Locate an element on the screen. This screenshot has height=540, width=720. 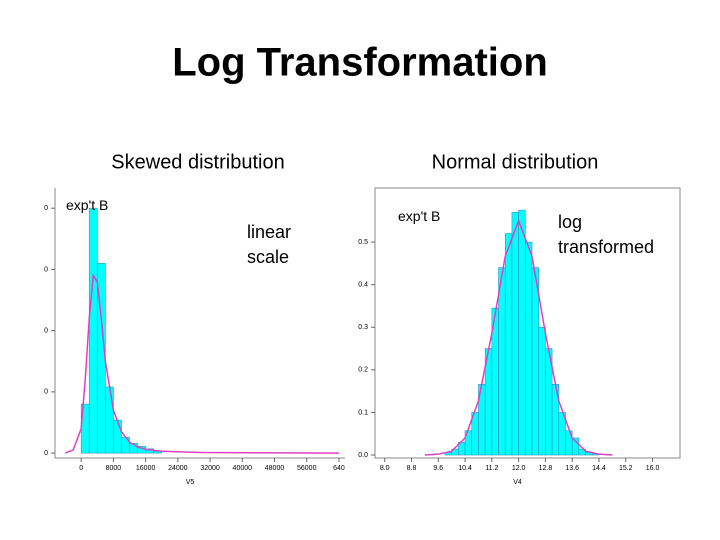
y-tick-label: 0.4 is located at coordinates (363, 285).